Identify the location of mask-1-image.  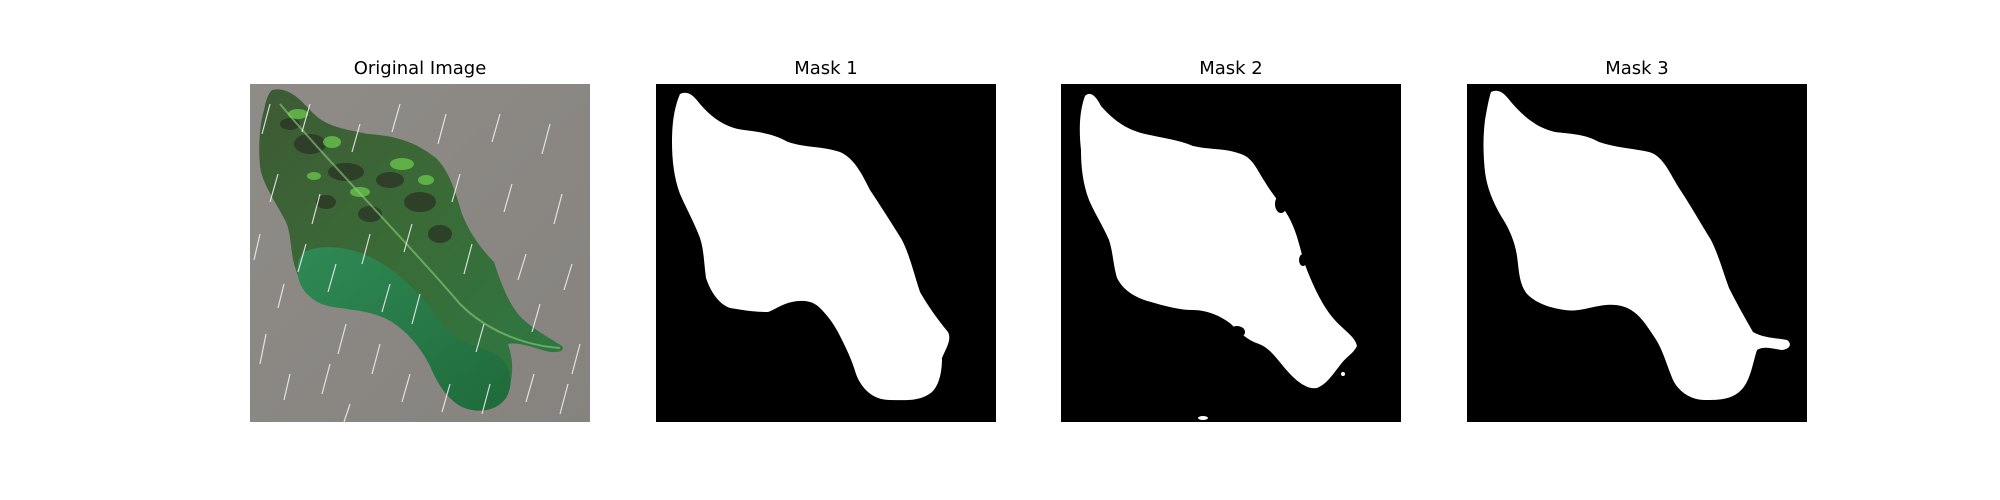
(826, 253).